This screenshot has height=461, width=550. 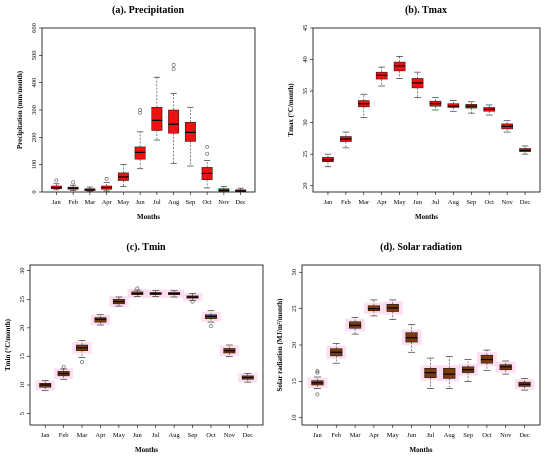 I want to click on chart-title: (b). Tmax, so click(x=426, y=10).